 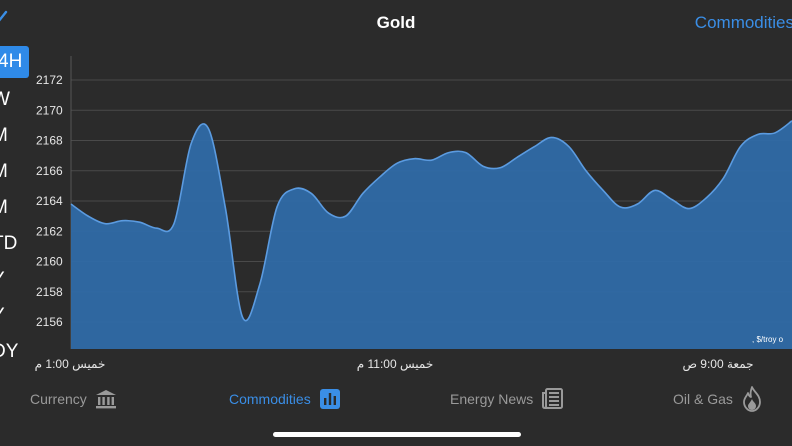 I want to click on tab-energy-news: Energy News, so click(x=507, y=399).